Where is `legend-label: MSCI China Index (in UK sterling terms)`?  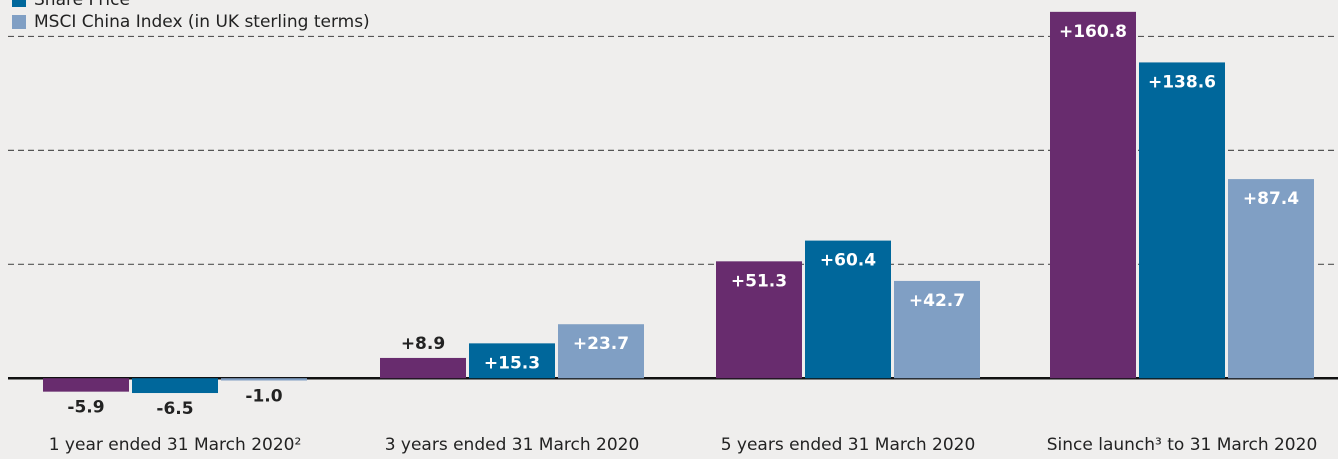 legend-label: MSCI China Index (in UK sterling terms) is located at coordinates (202, 22).